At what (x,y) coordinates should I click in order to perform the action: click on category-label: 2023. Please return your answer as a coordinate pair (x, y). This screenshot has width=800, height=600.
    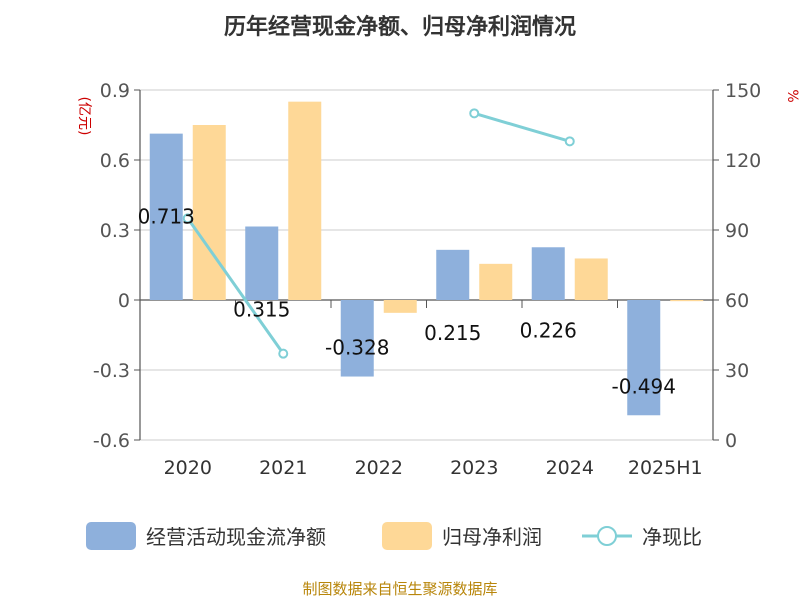
    Looking at the image, I should click on (474, 468).